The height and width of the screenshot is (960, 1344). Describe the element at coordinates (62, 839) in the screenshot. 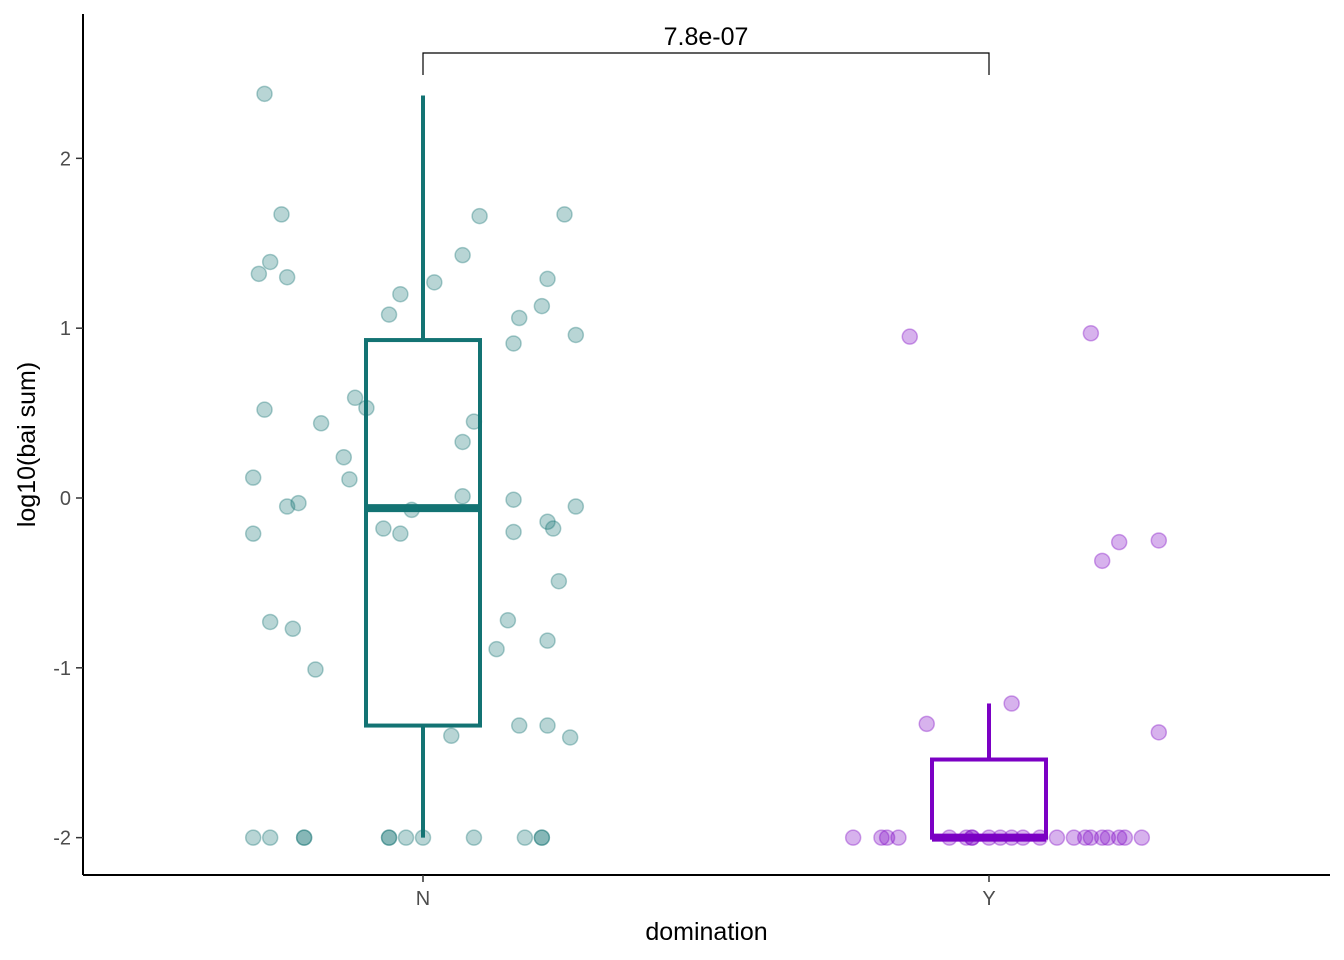

I see `y-tick-label: -2` at that location.